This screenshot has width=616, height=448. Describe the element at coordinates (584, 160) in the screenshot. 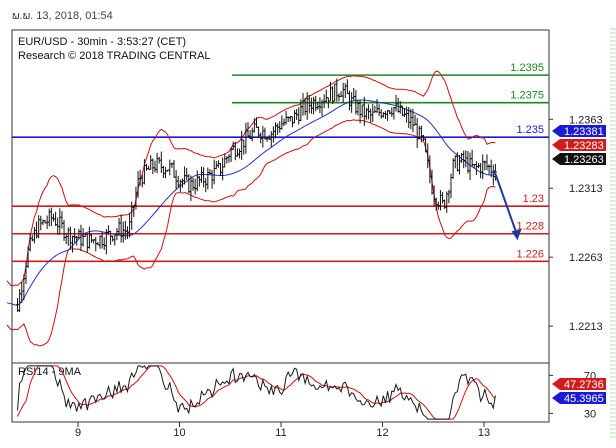

I see `price-tag-label: 1.23263` at that location.